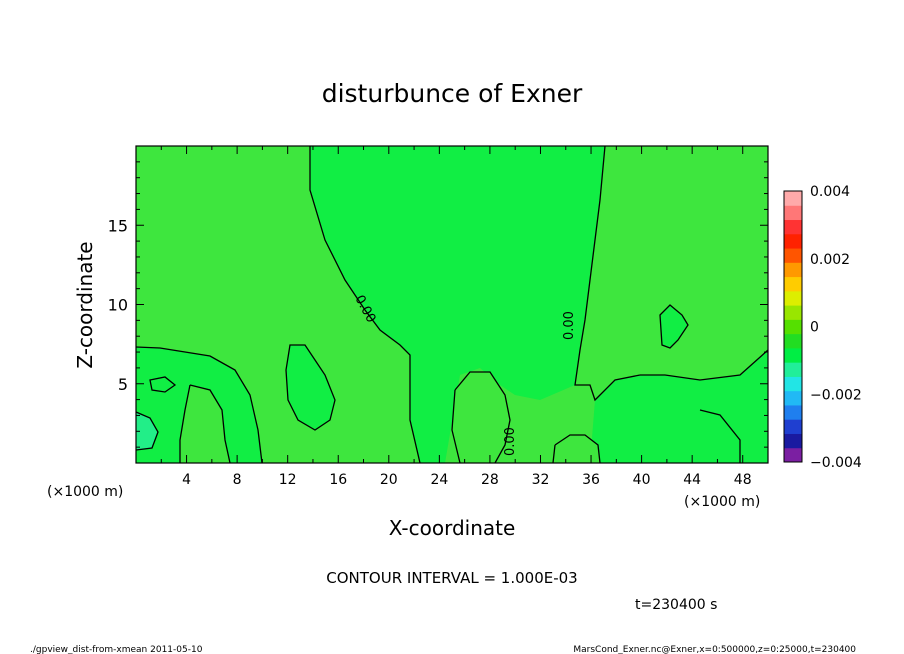 The height and width of the screenshot is (654, 904). Describe the element at coordinates (389, 480) in the screenshot. I see `x-tick-label: 20` at that location.